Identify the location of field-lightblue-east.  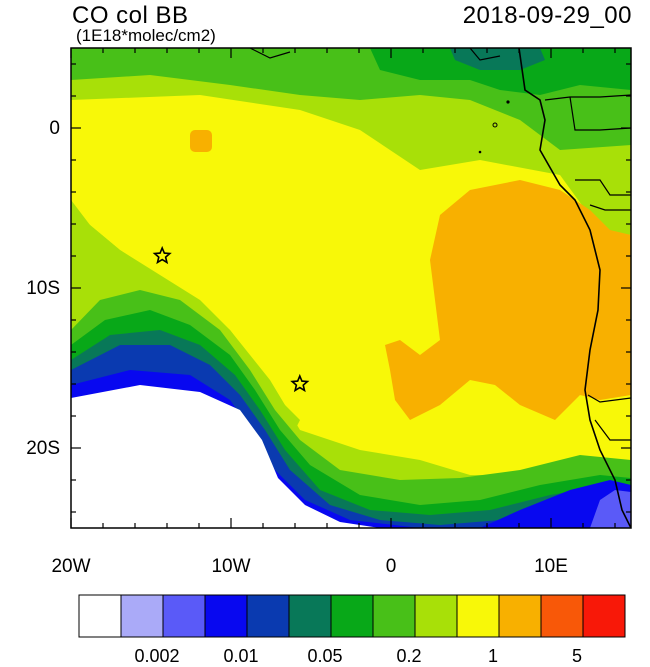
(610, 509).